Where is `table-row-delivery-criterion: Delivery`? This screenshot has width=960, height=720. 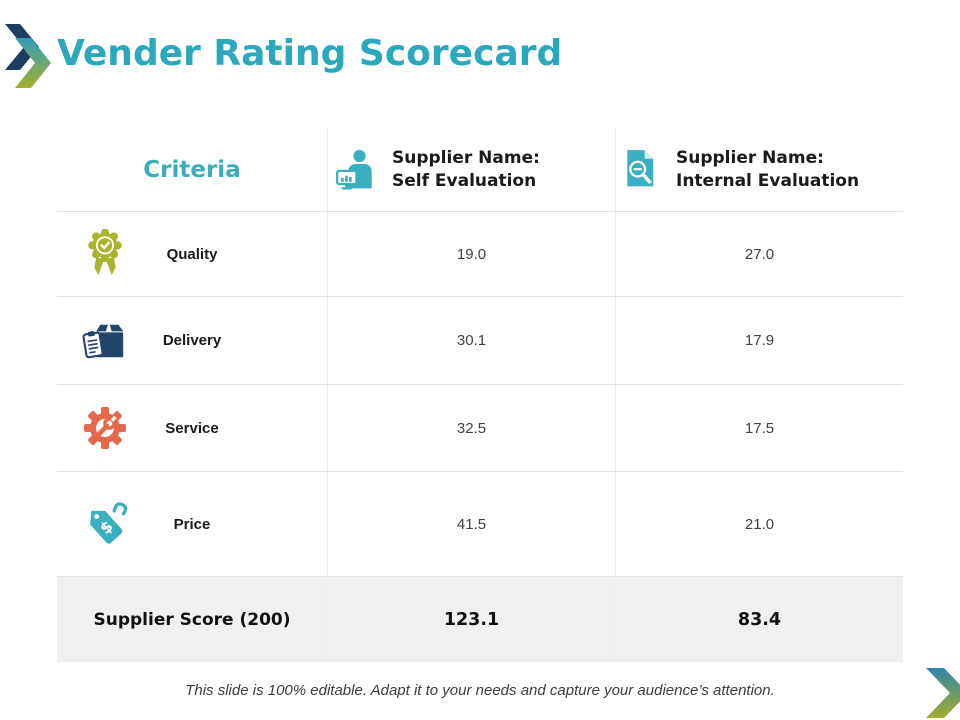 table-row-delivery-criterion: Delivery is located at coordinates (192, 341).